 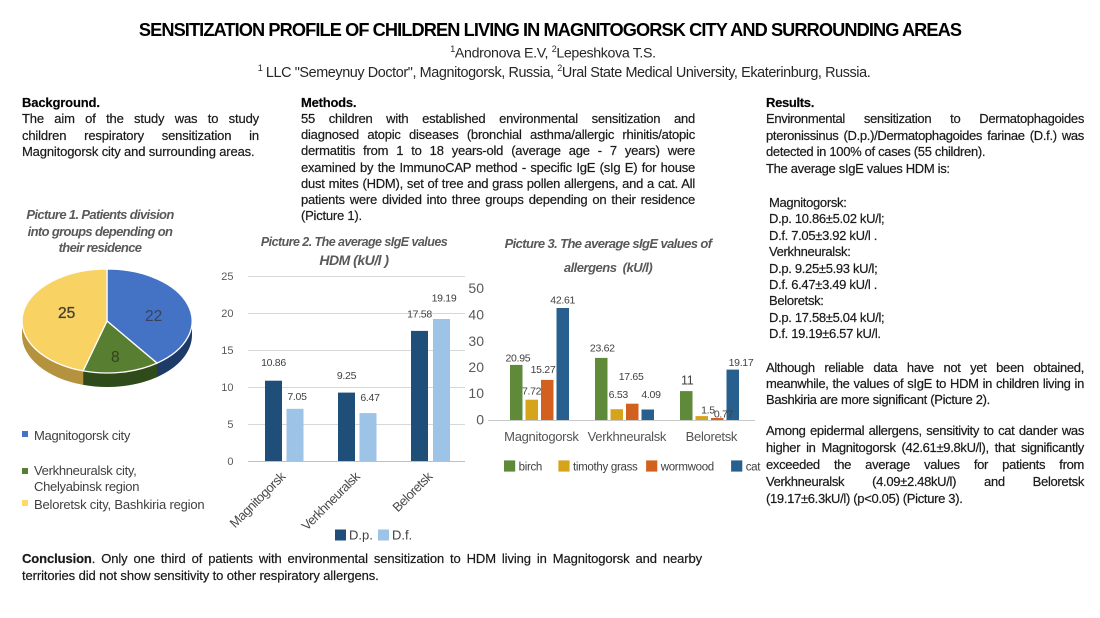 What do you see at coordinates (153, 316) in the screenshot?
I see `svg-text: 22` at bounding box center [153, 316].